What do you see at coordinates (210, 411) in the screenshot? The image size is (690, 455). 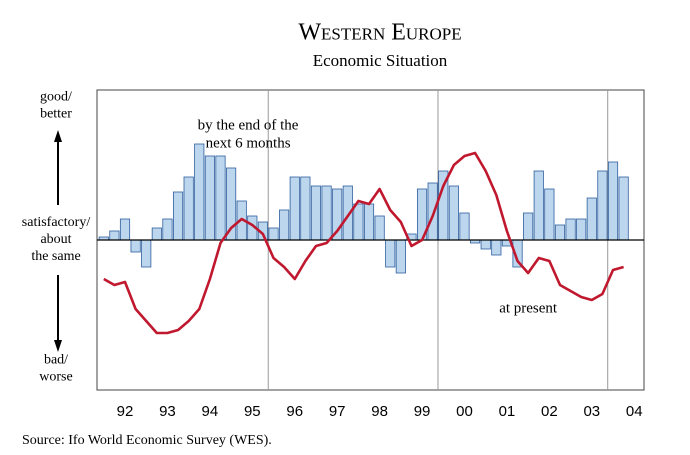 I see `x-tick-label: 94` at bounding box center [210, 411].